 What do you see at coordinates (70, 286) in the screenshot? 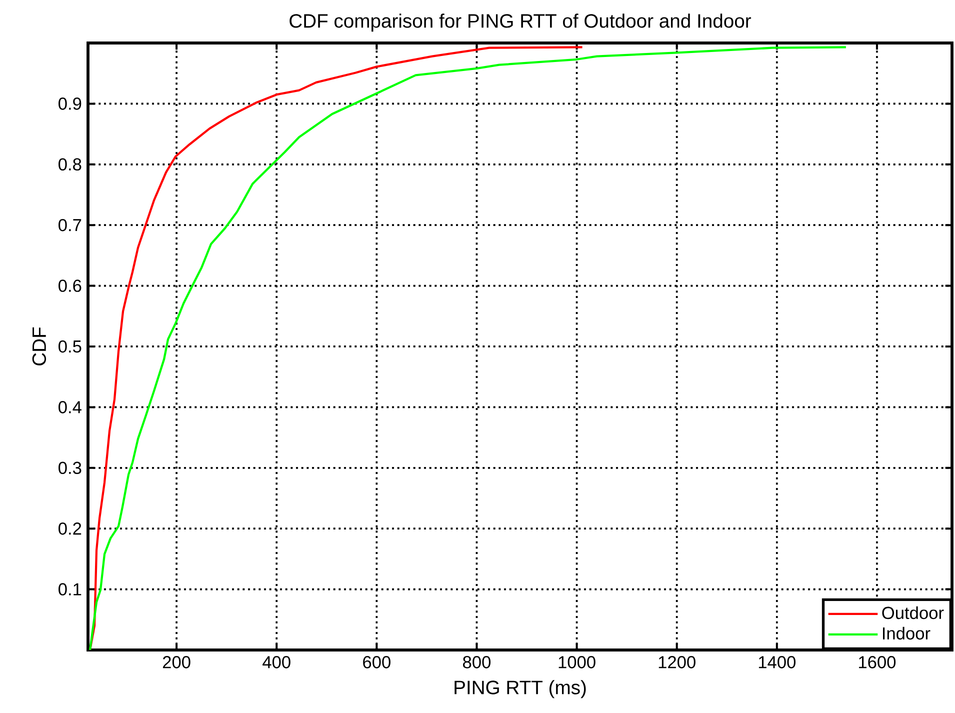
I see `y-tick-label: 0.6` at bounding box center [70, 286].